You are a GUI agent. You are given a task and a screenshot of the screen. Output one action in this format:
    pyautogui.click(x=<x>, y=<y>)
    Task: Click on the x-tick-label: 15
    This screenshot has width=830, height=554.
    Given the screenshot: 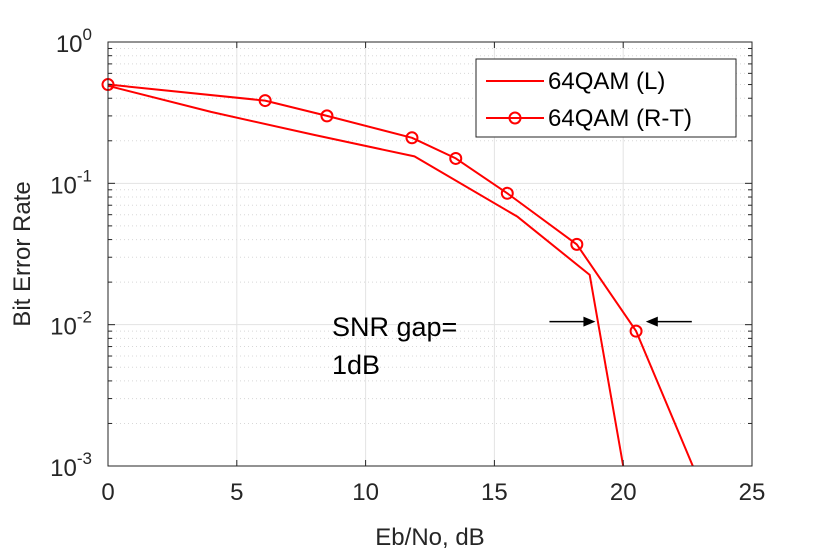 What is the action you would take?
    pyautogui.click(x=494, y=492)
    